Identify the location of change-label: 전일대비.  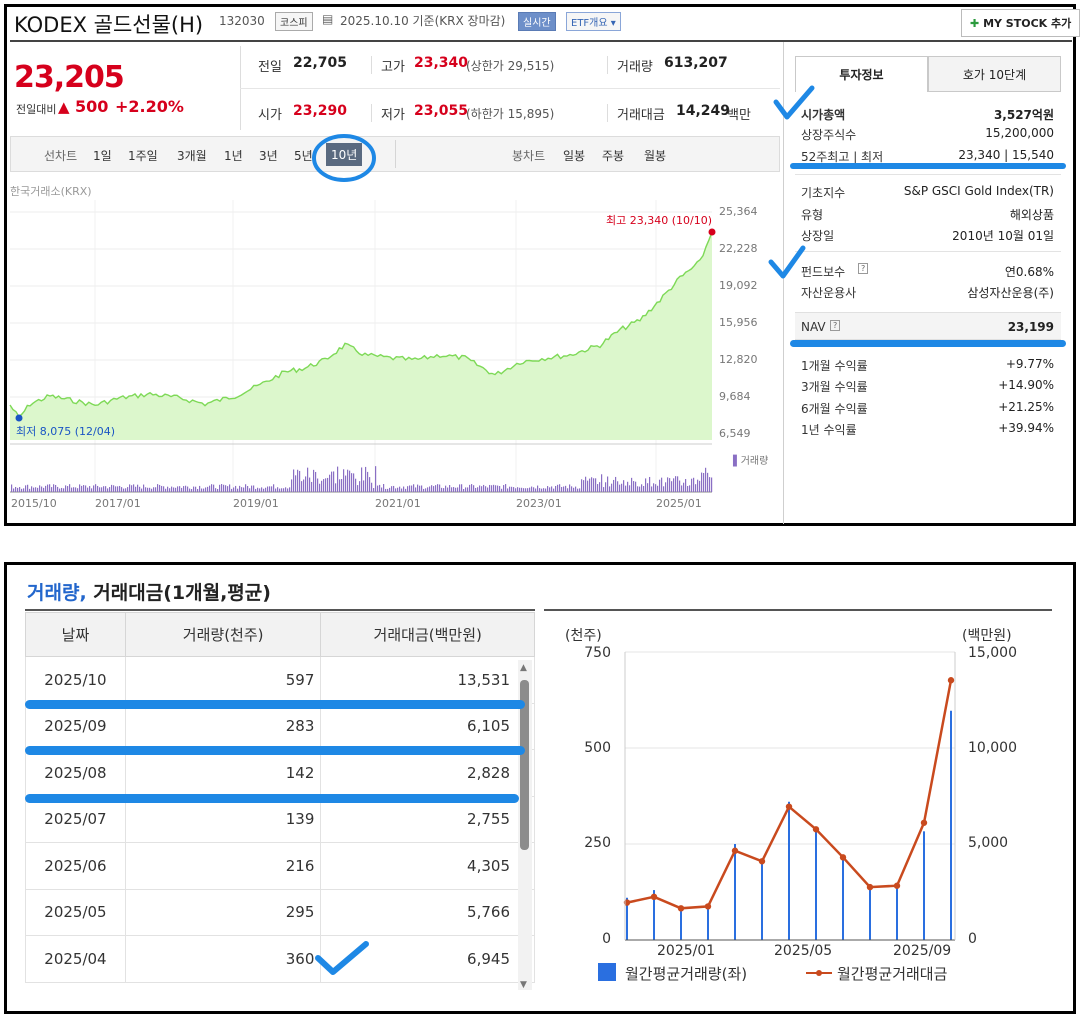
(36, 109).